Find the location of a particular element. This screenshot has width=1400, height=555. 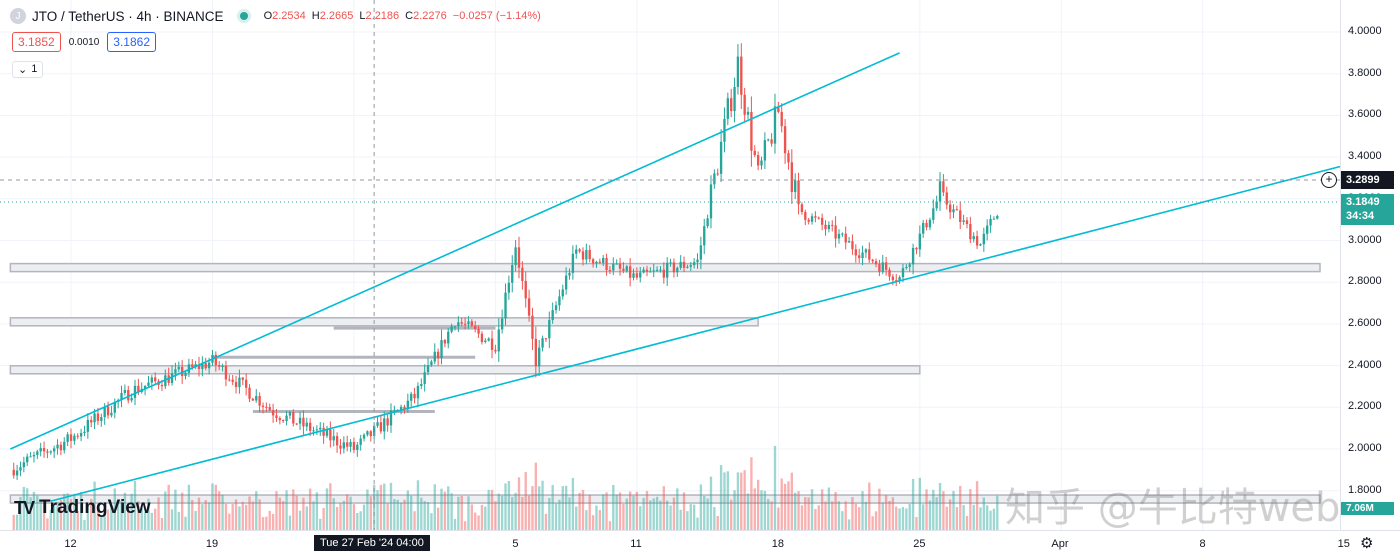

add-alert-plus-icon: + is located at coordinates (1329, 180).